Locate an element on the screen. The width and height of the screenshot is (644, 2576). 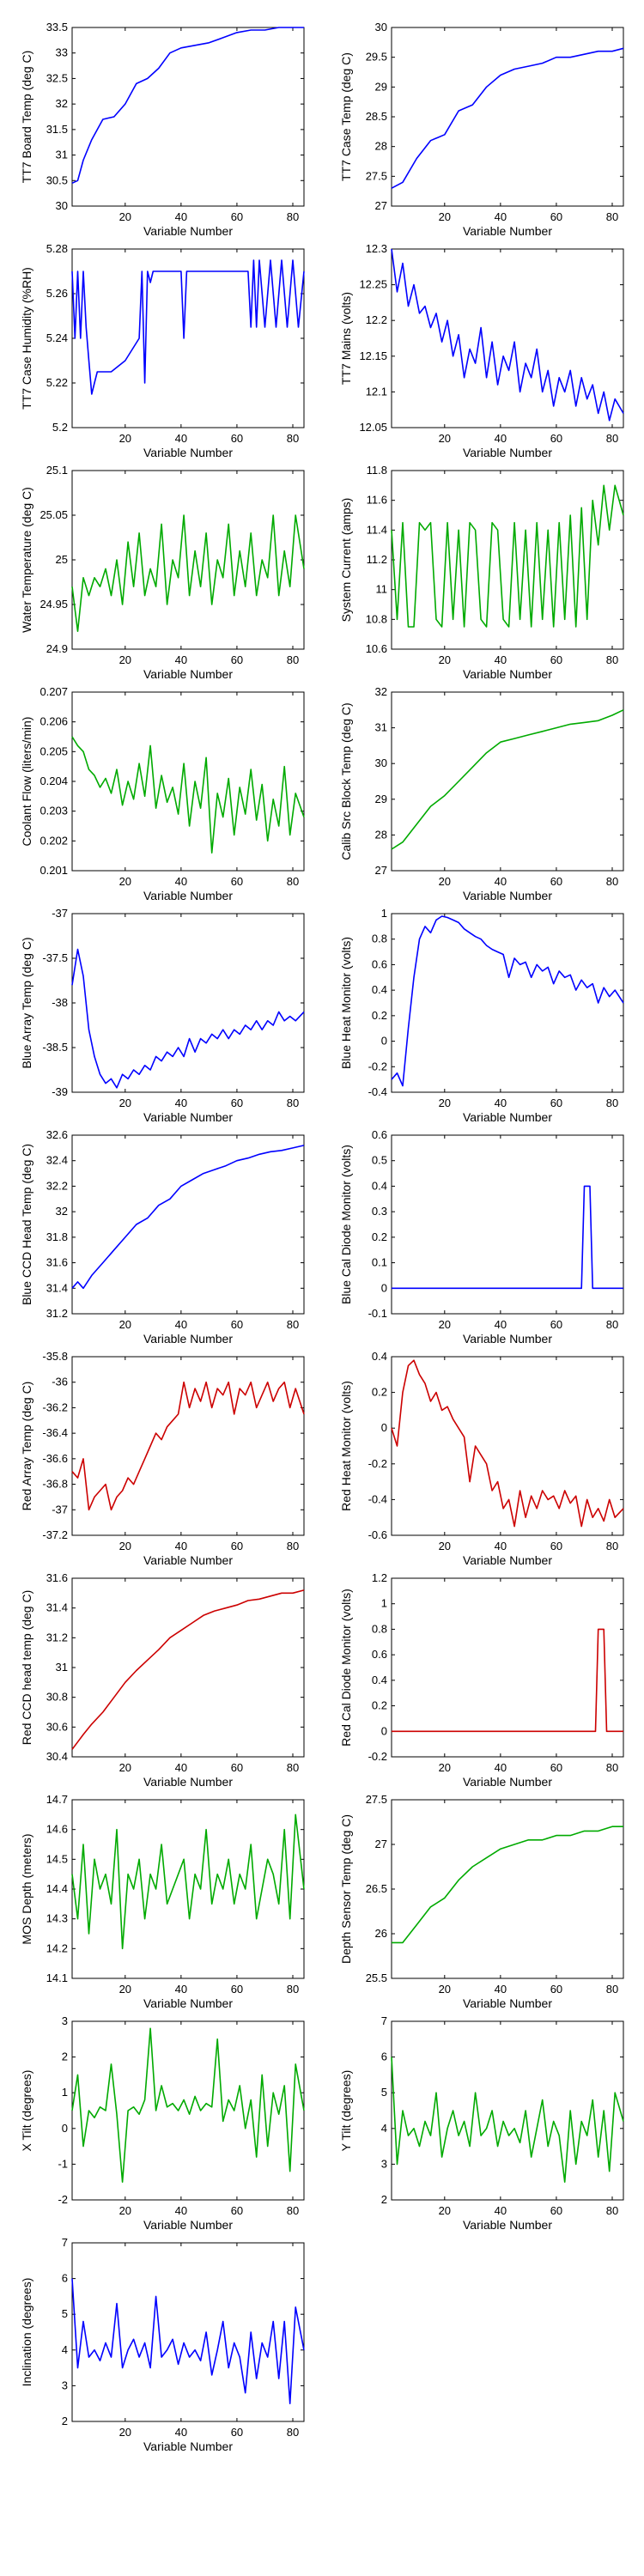
y-tick-label: 1.2 is located at coordinates (379, 1577).